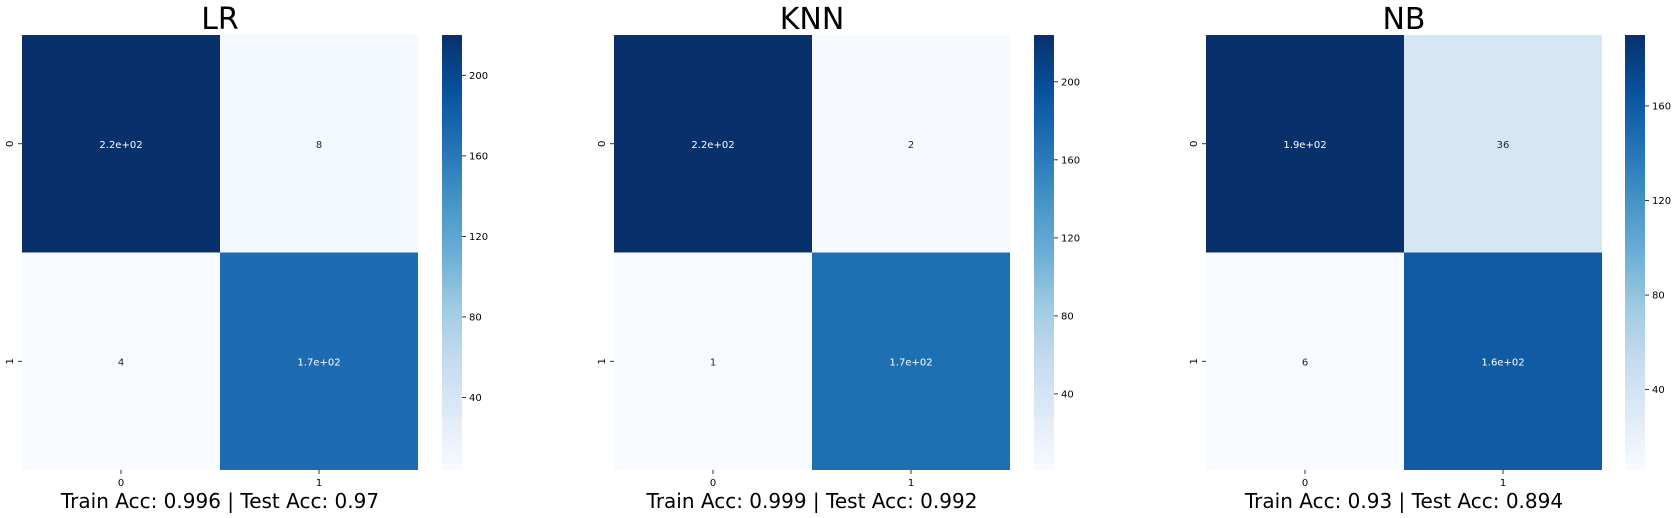  I want to click on cell-annotation: 1.6e+02, so click(1502, 362).